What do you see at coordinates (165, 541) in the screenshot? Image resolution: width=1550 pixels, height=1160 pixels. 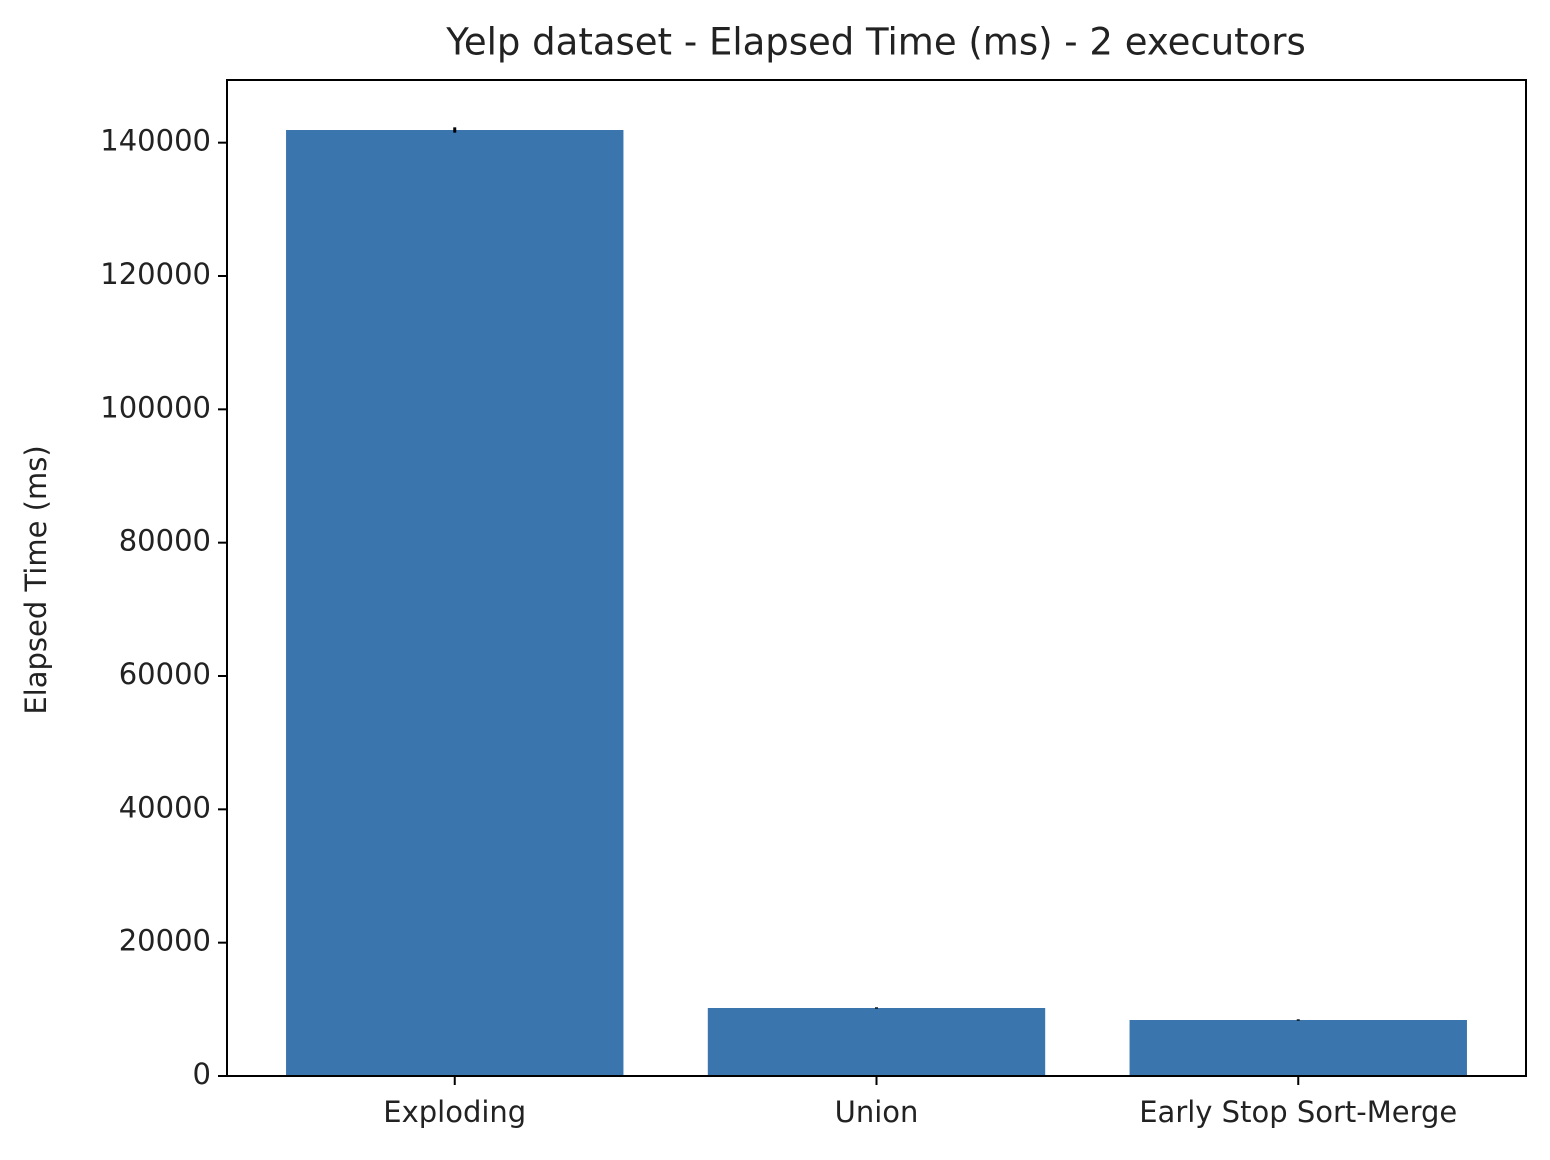 I see `y-tick-label: 80000` at bounding box center [165, 541].